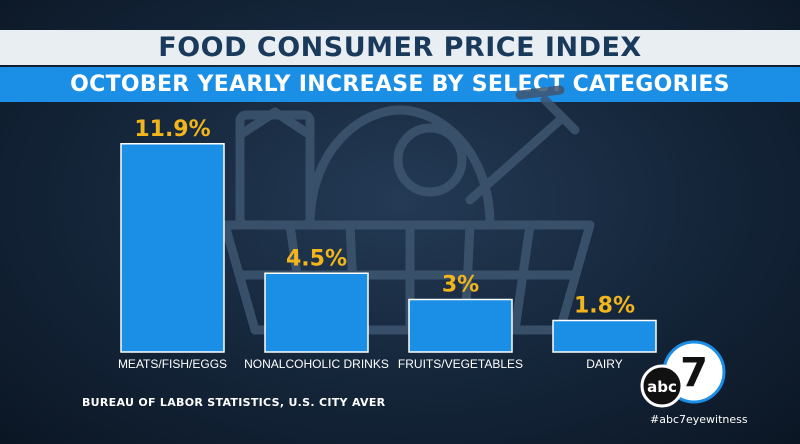 This screenshot has height=444, width=800. Describe the element at coordinates (316, 364) in the screenshot. I see `category-label-1: NONALCOHOLIC DRINKS` at that location.